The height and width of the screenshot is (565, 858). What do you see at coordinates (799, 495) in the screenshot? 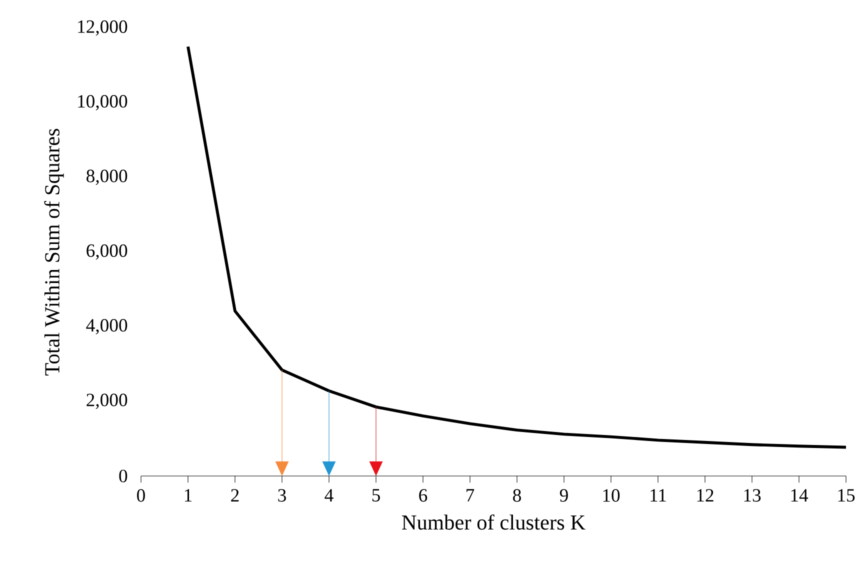
I see `x-tick-label: 14` at bounding box center [799, 495].